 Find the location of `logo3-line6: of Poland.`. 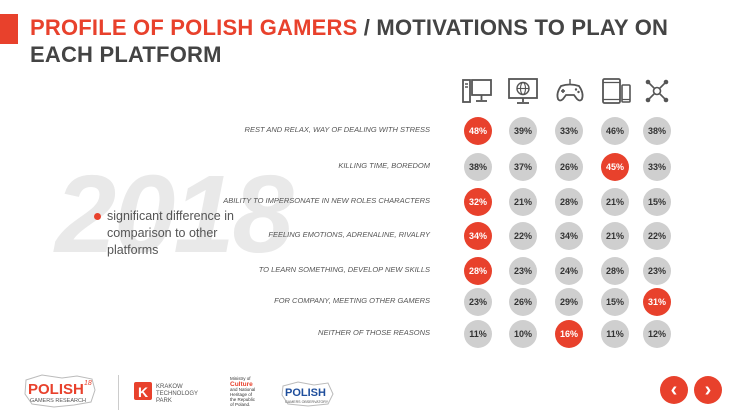

logo3-line6: of Poland. is located at coordinates (240, 404).